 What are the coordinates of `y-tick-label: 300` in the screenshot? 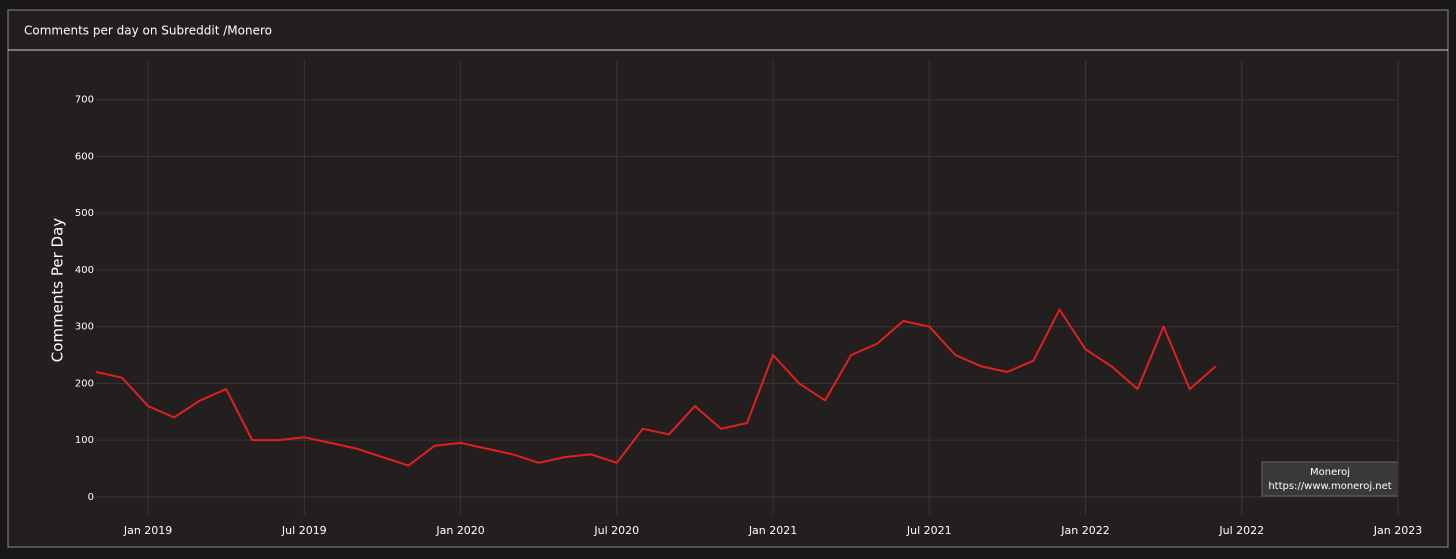 It's located at (84, 327).